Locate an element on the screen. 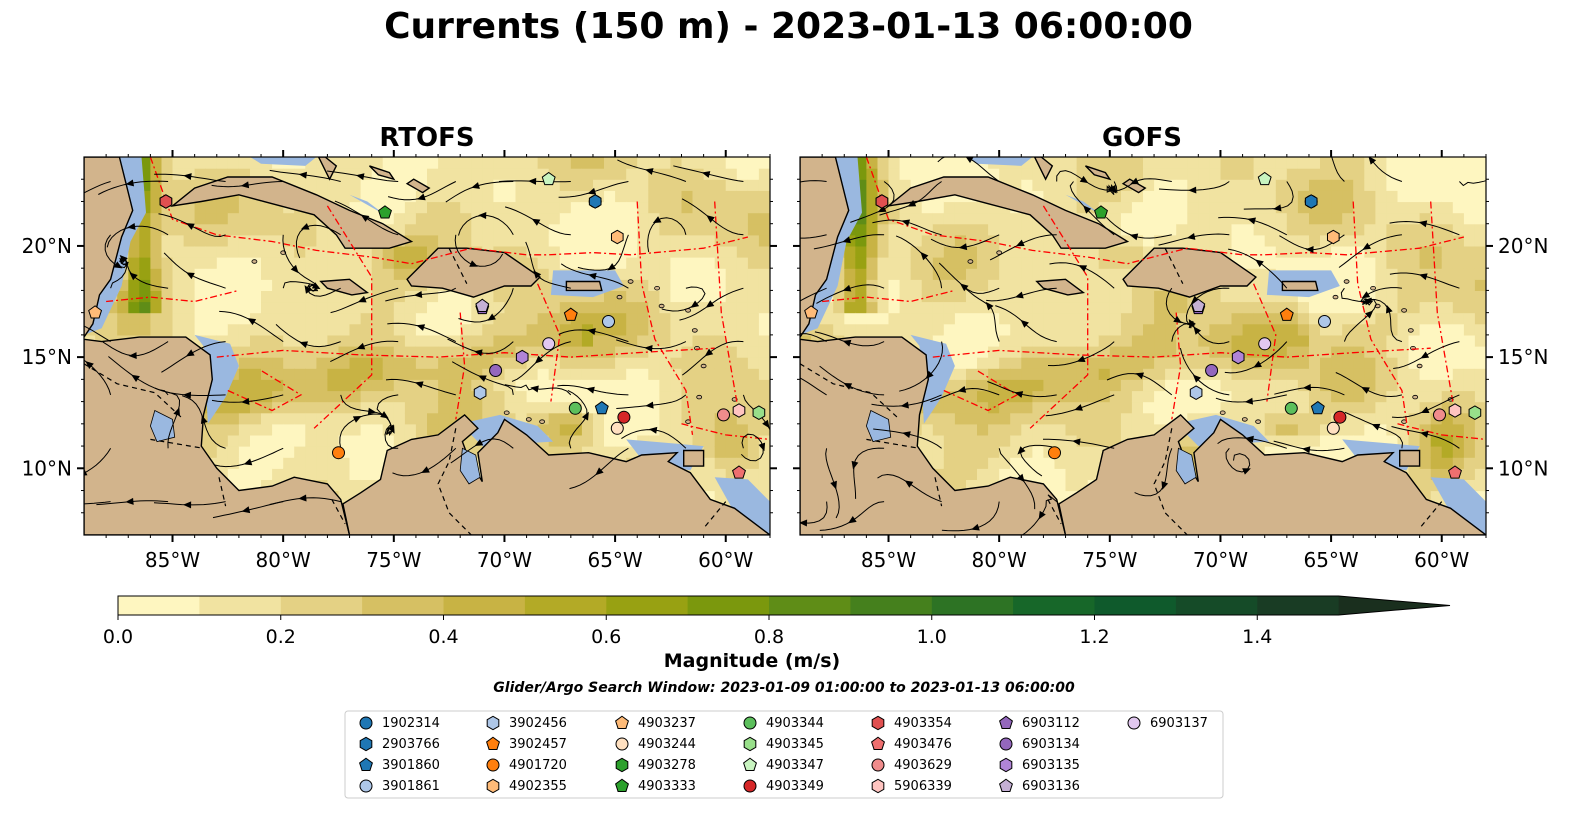  legend-label: 6903137 is located at coordinates (1179, 723).